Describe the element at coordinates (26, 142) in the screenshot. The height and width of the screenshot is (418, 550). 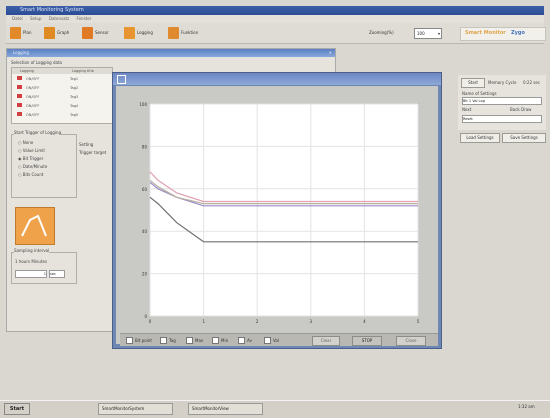
I see `trigger-option-none: ○ None` at that location.